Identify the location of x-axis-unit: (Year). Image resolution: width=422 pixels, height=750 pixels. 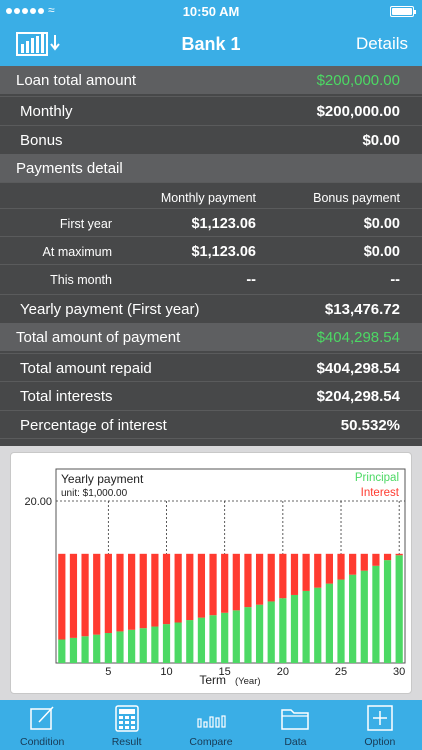
(248, 681).